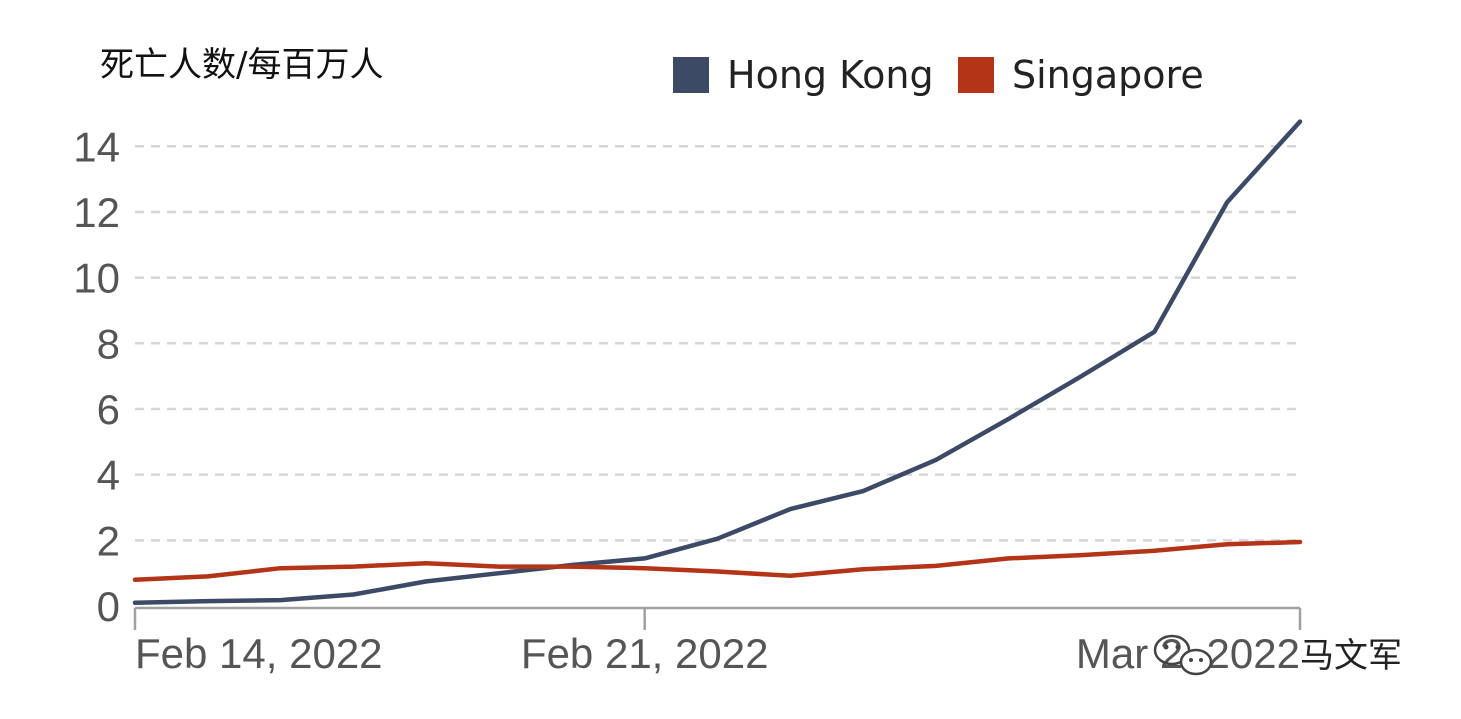  What do you see at coordinates (1108, 75) in the screenshot?
I see `legend-label: Singapore` at bounding box center [1108, 75].